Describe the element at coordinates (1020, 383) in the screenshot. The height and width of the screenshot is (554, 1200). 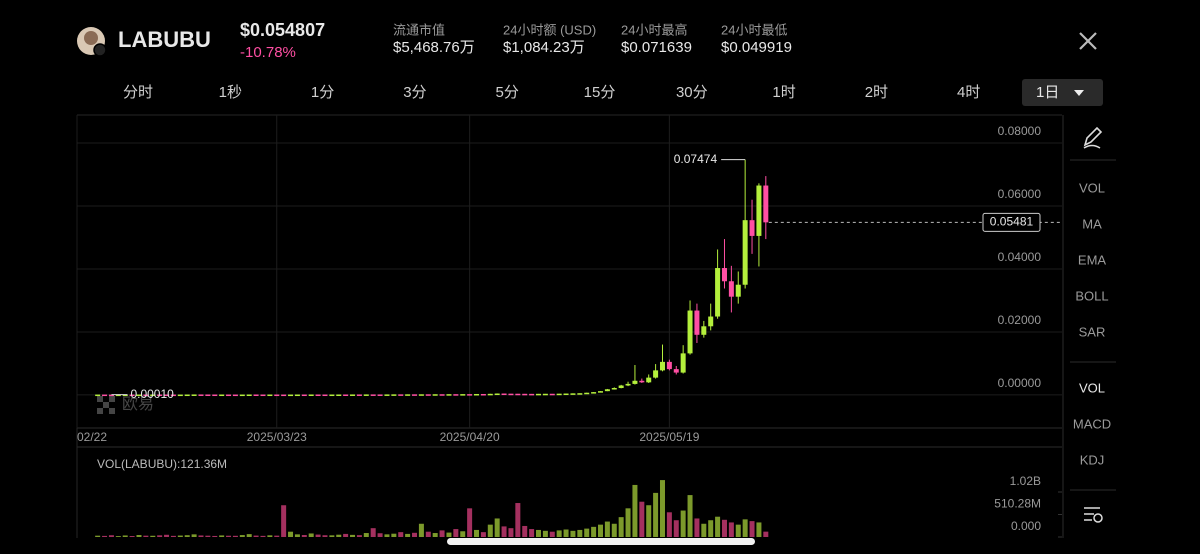
I see `y-tick-label: 0.00000` at that location.